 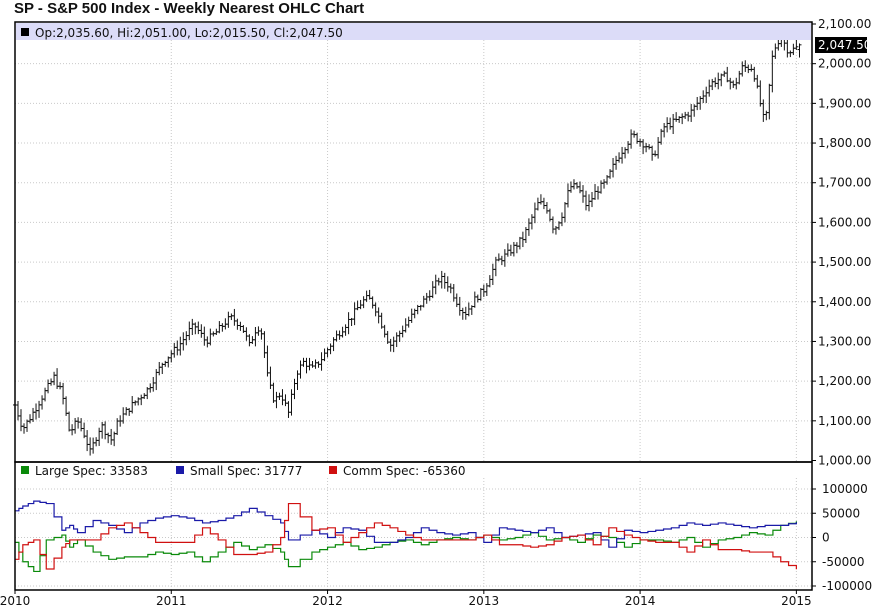 What do you see at coordinates (171, 601) in the screenshot?
I see `x-tick-label: 2011` at bounding box center [171, 601].